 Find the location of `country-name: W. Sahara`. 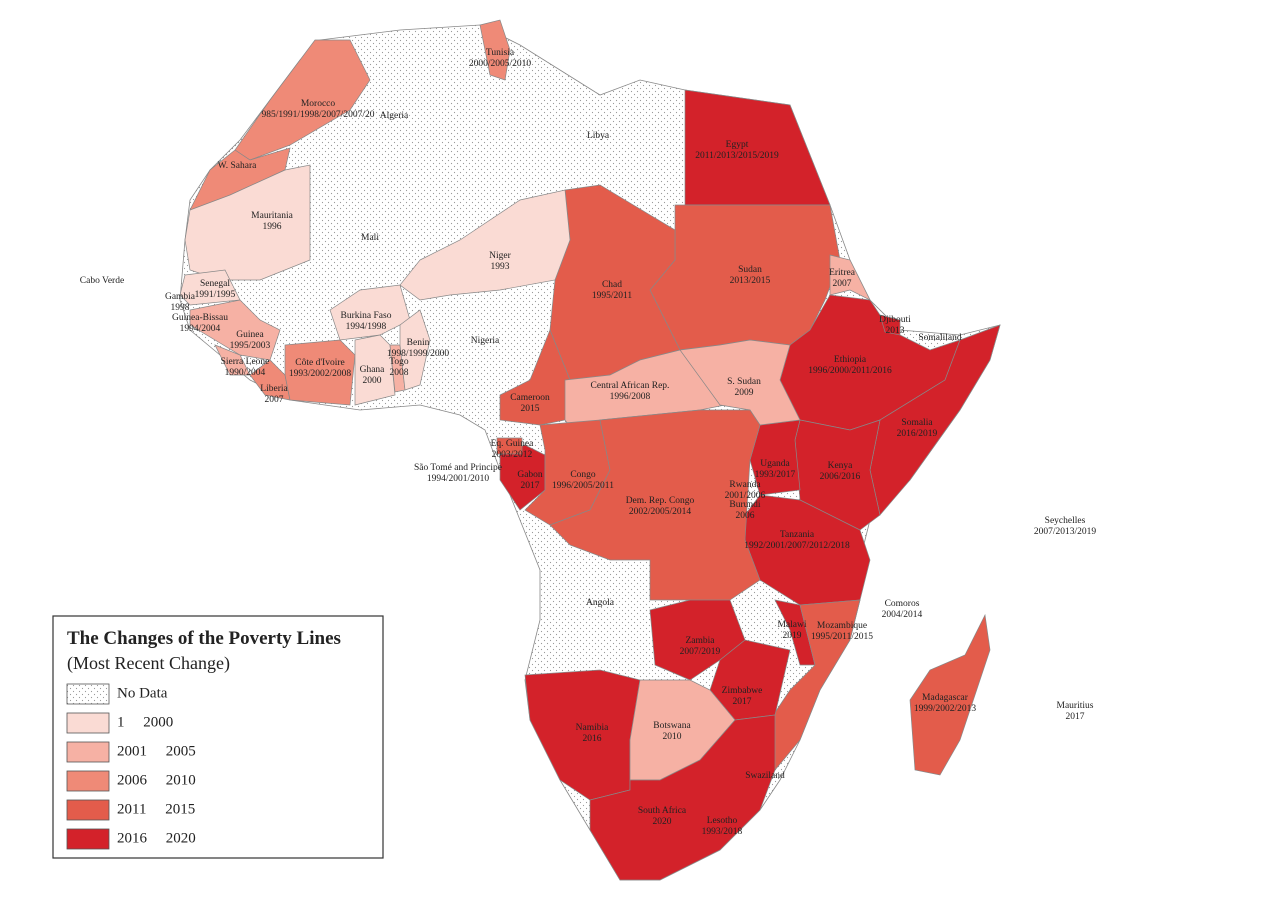

country-name: W. Sahara is located at coordinates (237, 166).